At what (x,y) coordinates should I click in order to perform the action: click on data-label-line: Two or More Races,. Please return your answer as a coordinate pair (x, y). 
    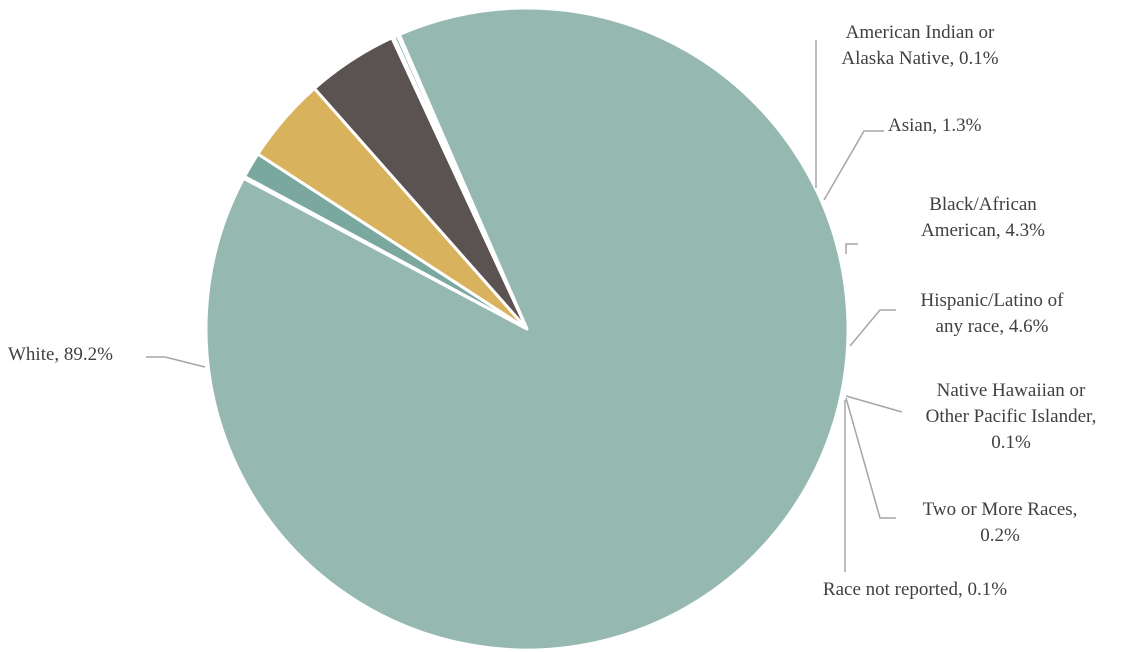
    Looking at the image, I should click on (1000, 509).